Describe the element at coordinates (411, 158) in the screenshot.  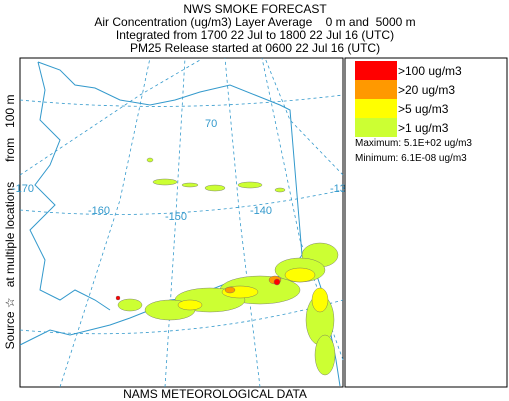
I see `legend-minimum: Minimum: 6.1E-08 ug/m3` at that location.